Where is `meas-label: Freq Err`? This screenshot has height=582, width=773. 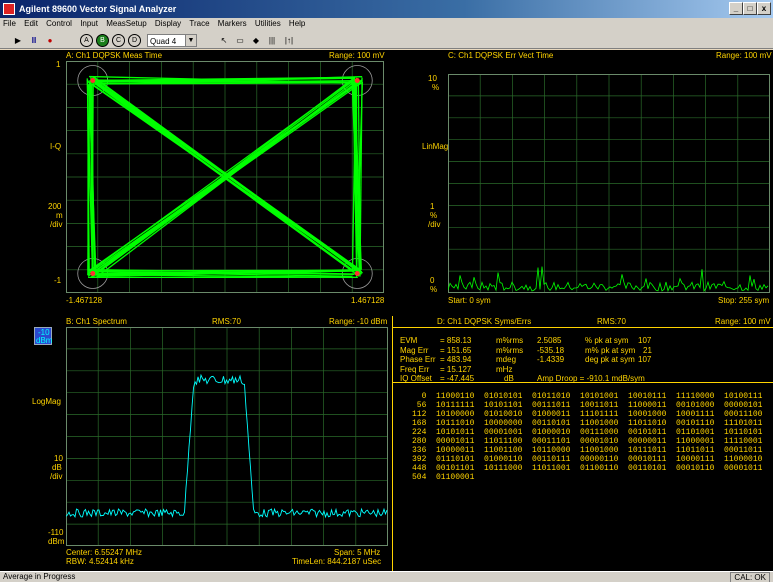 meas-label: Freq Err is located at coordinates (415, 369).